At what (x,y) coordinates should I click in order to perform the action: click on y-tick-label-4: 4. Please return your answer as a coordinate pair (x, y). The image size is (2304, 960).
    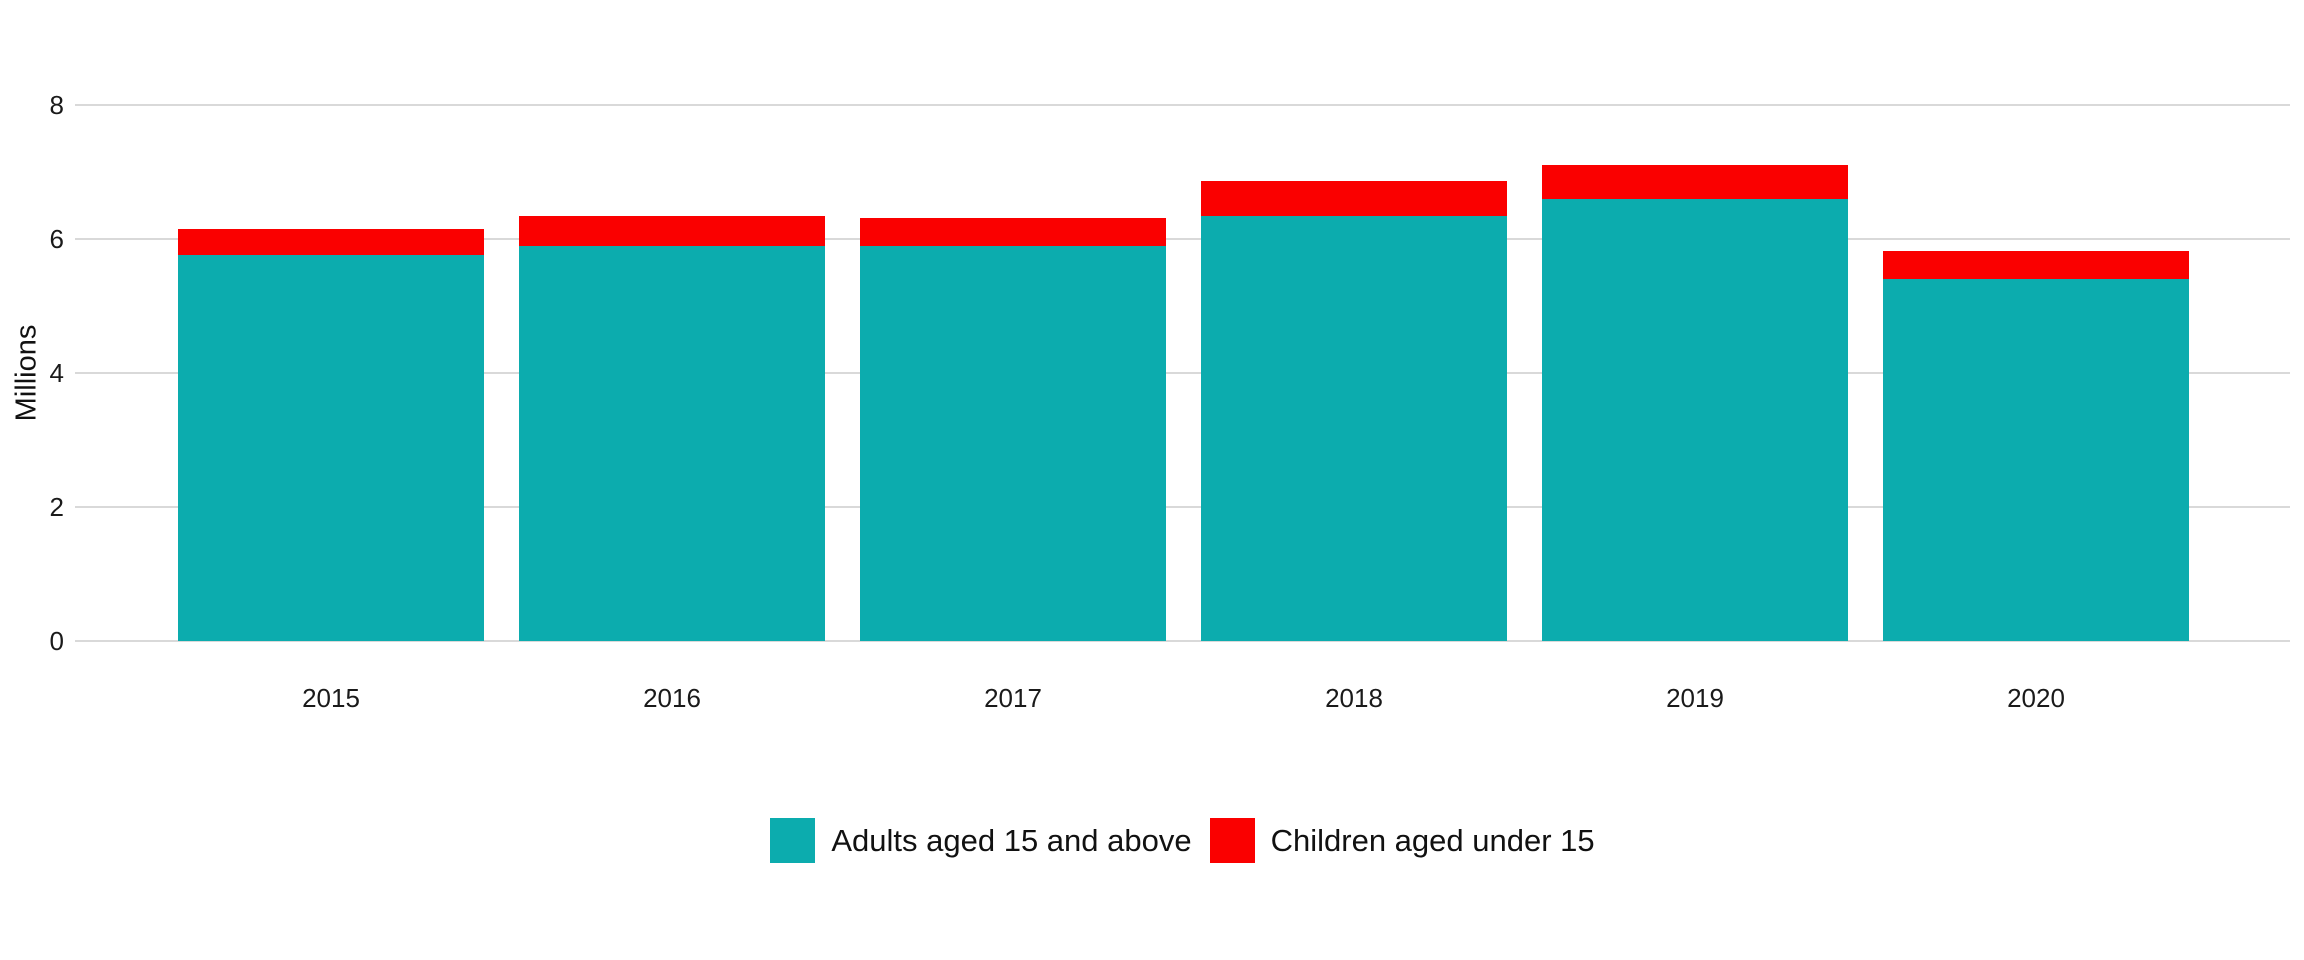
    Looking at the image, I should click on (56, 373).